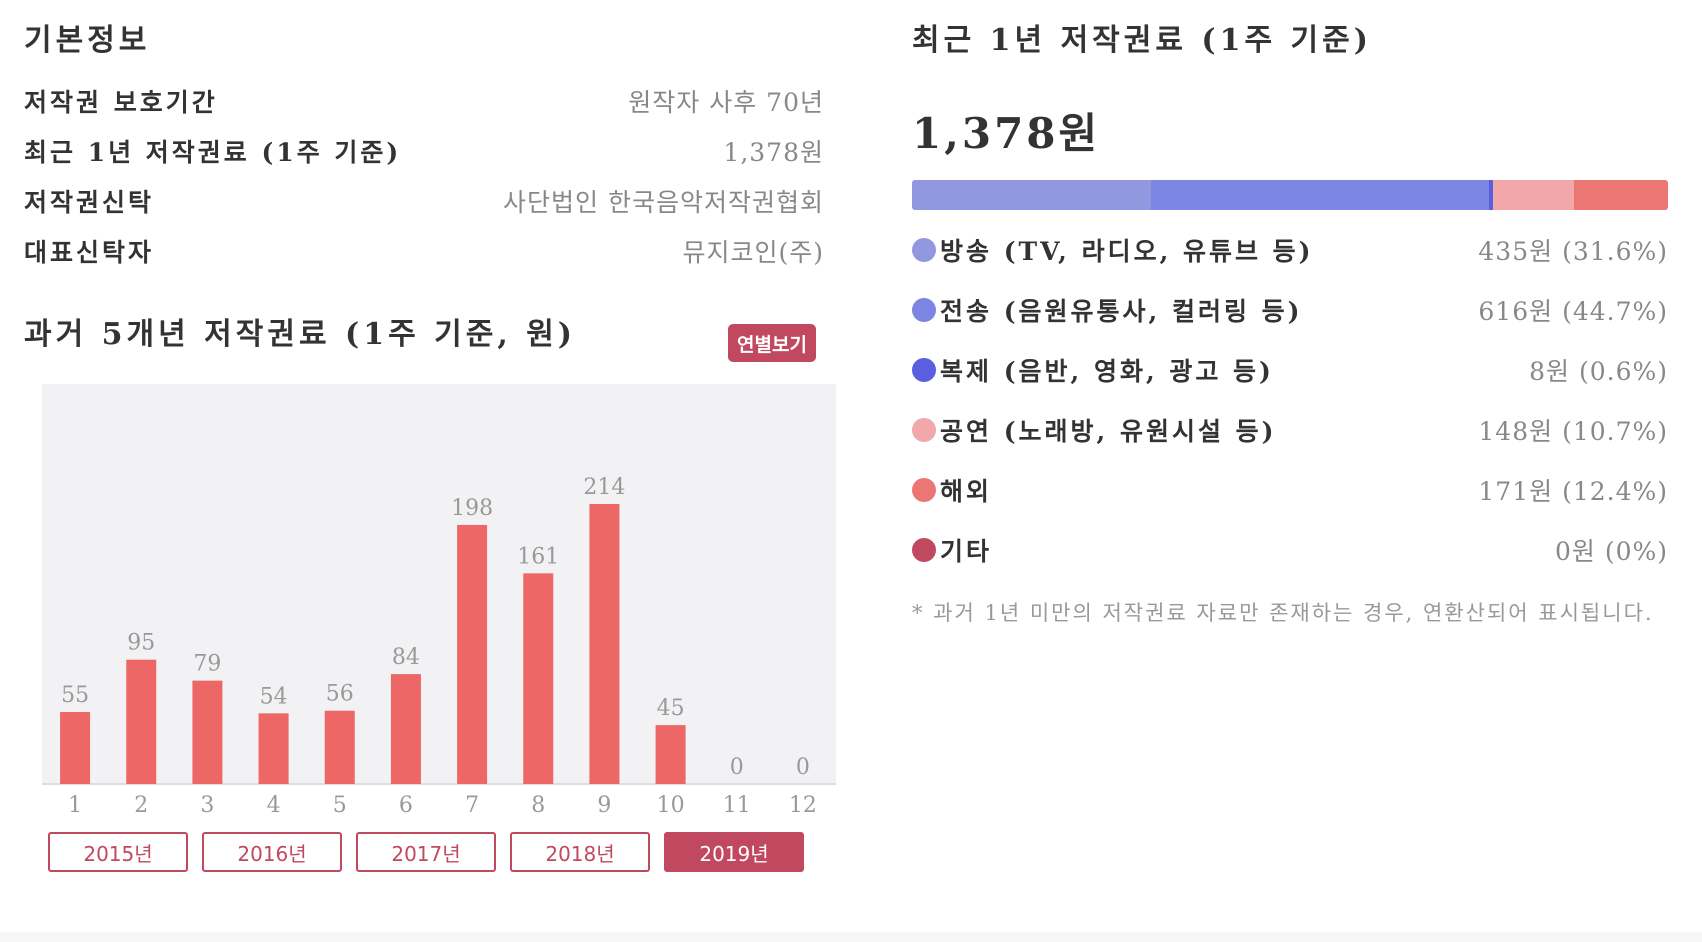 This screenshot has width=1702, height=942. Describe the element at coordinates (1121, 311) in the screenshot. I see `legend-label: 전송 (음원유통사, 컬러링 등)` at that location.